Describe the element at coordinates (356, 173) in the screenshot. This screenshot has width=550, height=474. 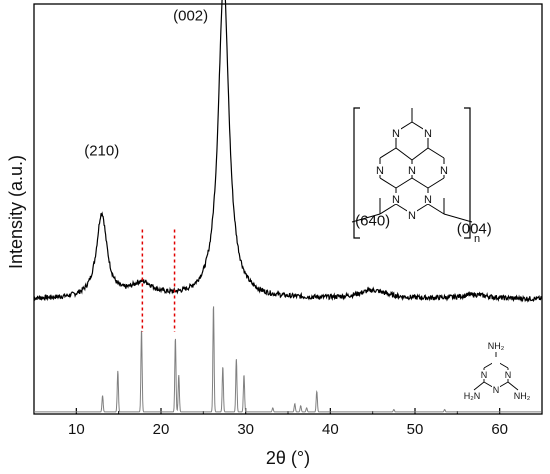
I see `bracket-left` at that location.